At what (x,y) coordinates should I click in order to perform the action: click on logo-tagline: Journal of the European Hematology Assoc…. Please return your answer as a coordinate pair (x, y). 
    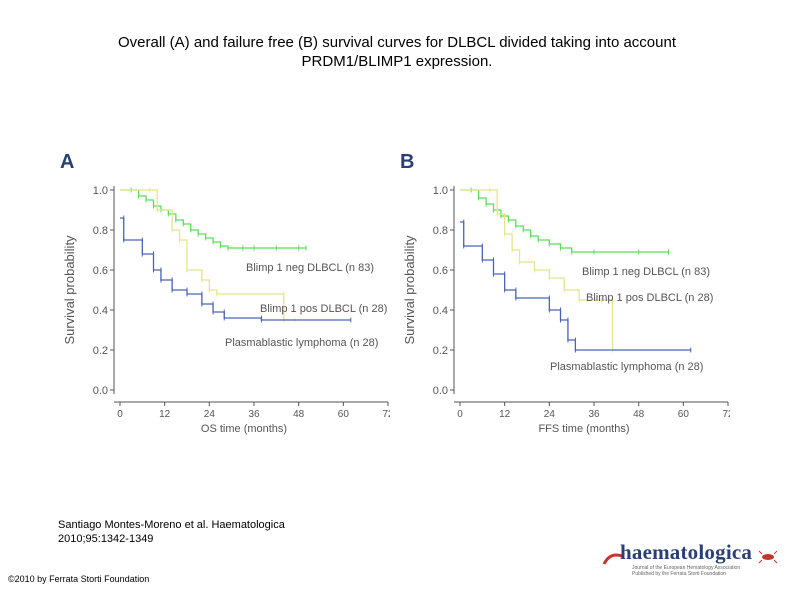
    Looking at the image, I should click on (702, 571).